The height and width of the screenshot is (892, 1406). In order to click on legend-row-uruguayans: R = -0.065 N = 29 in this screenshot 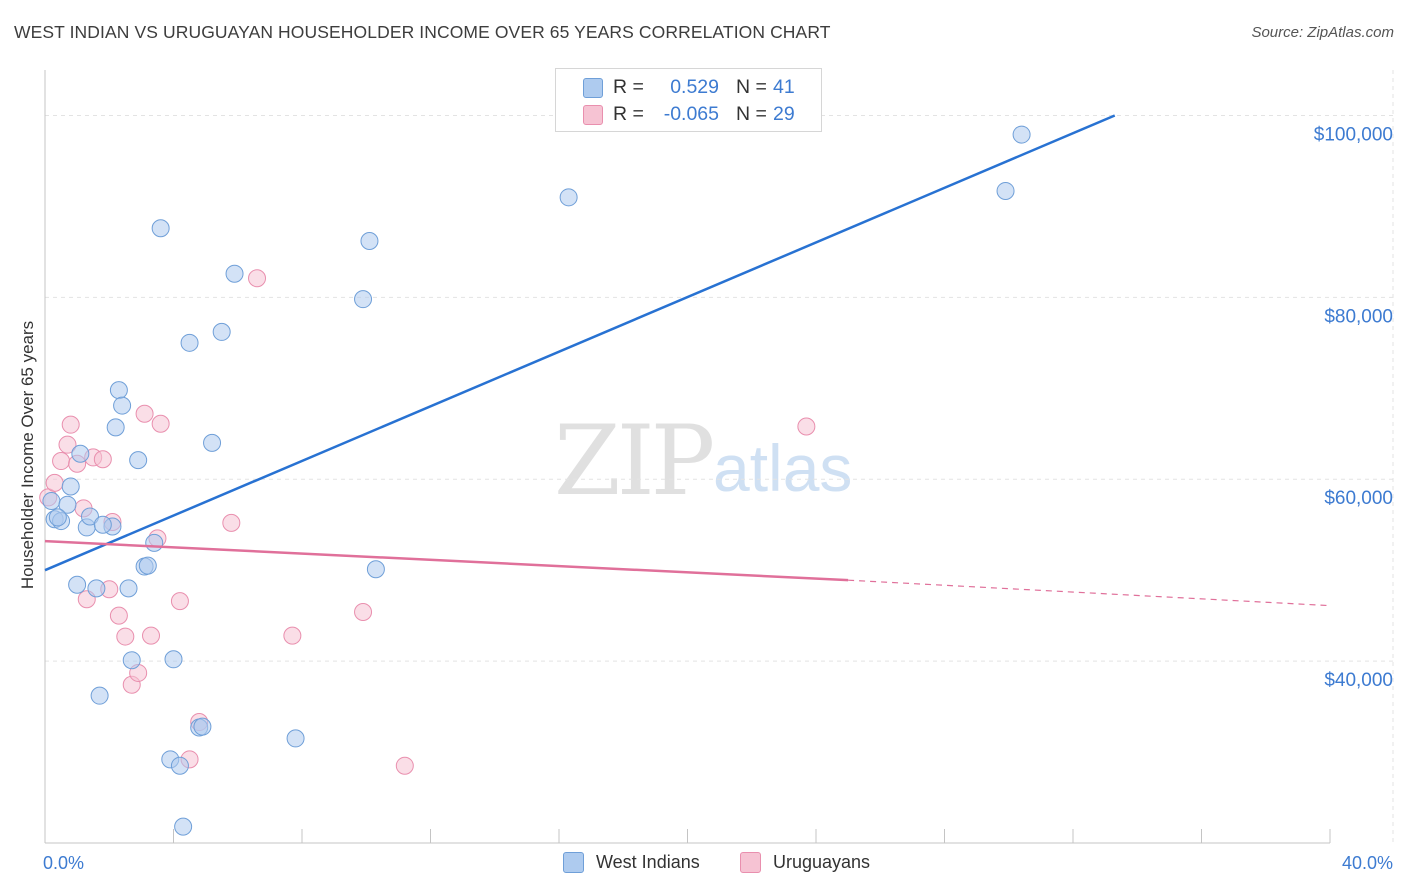, I will do `click(688, 115)`.